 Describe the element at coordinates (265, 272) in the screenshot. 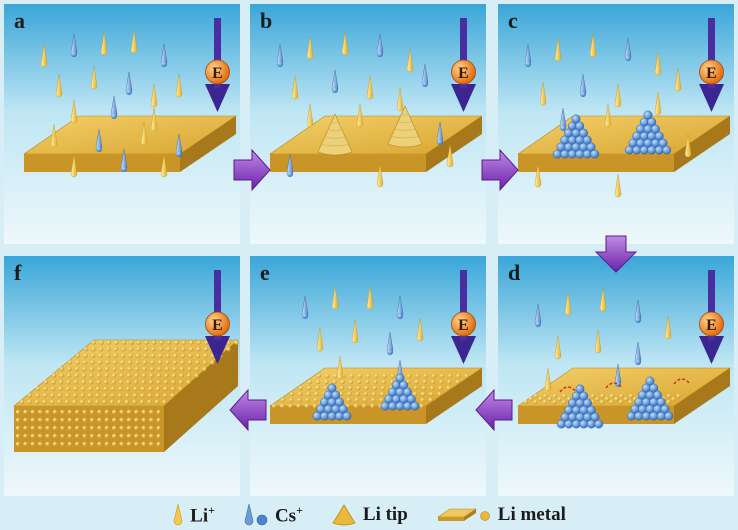

I see `panel-e-label: e` at that location.